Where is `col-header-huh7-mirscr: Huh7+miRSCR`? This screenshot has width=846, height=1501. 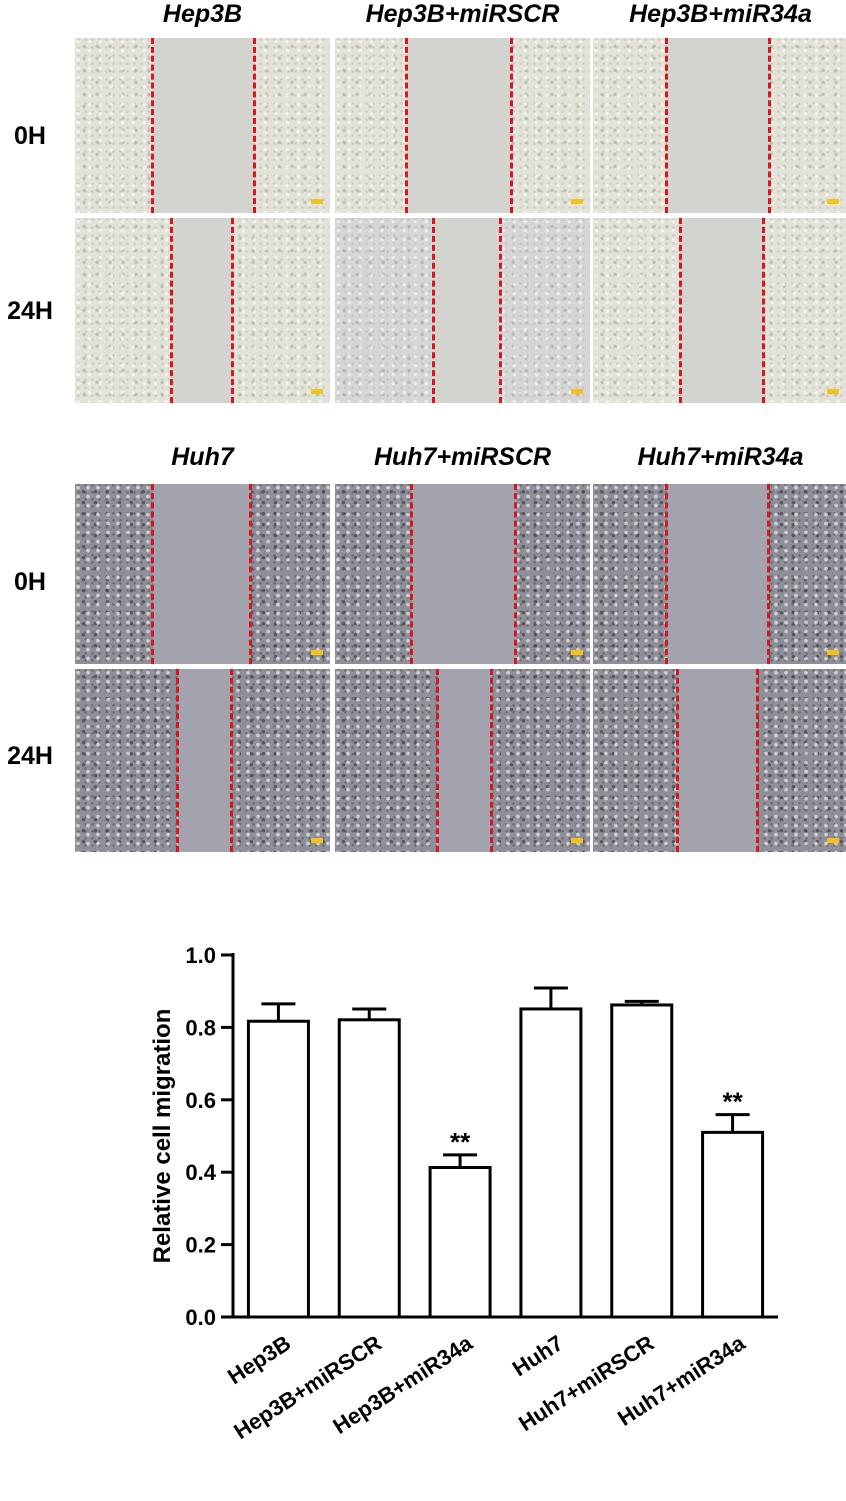
col-header-huh7-mirscr: Huh7+miRSCR is located at coordinates (462, 457).